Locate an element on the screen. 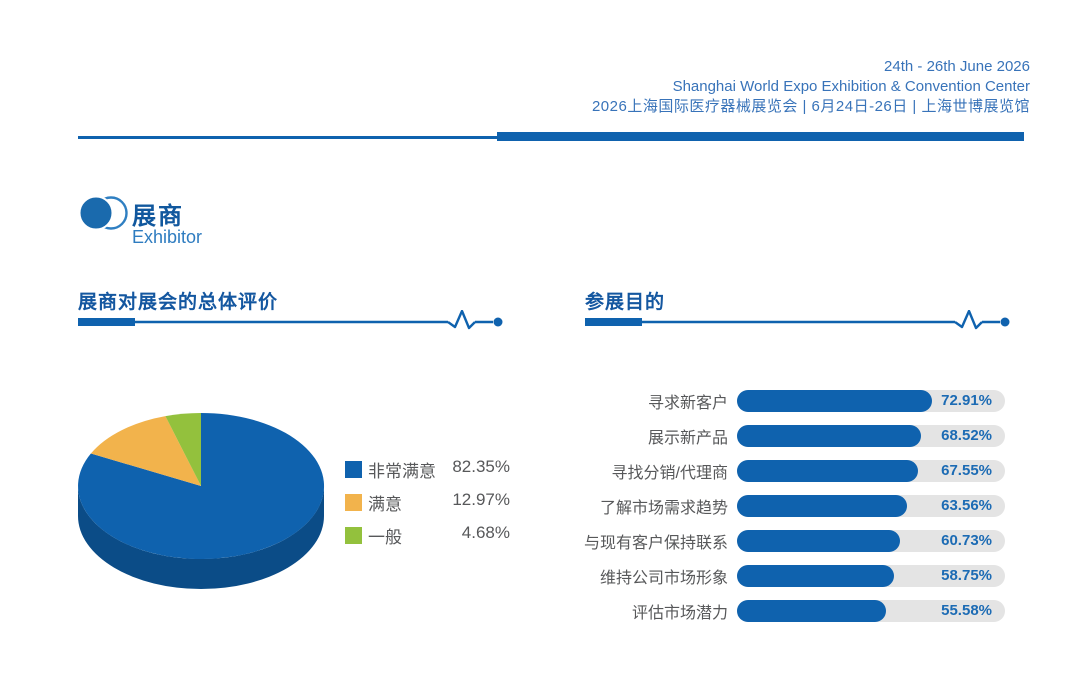 The width and height of the screenshot is (1086, 677). legend-value: 4.68% is located at coordinates (485, 532).